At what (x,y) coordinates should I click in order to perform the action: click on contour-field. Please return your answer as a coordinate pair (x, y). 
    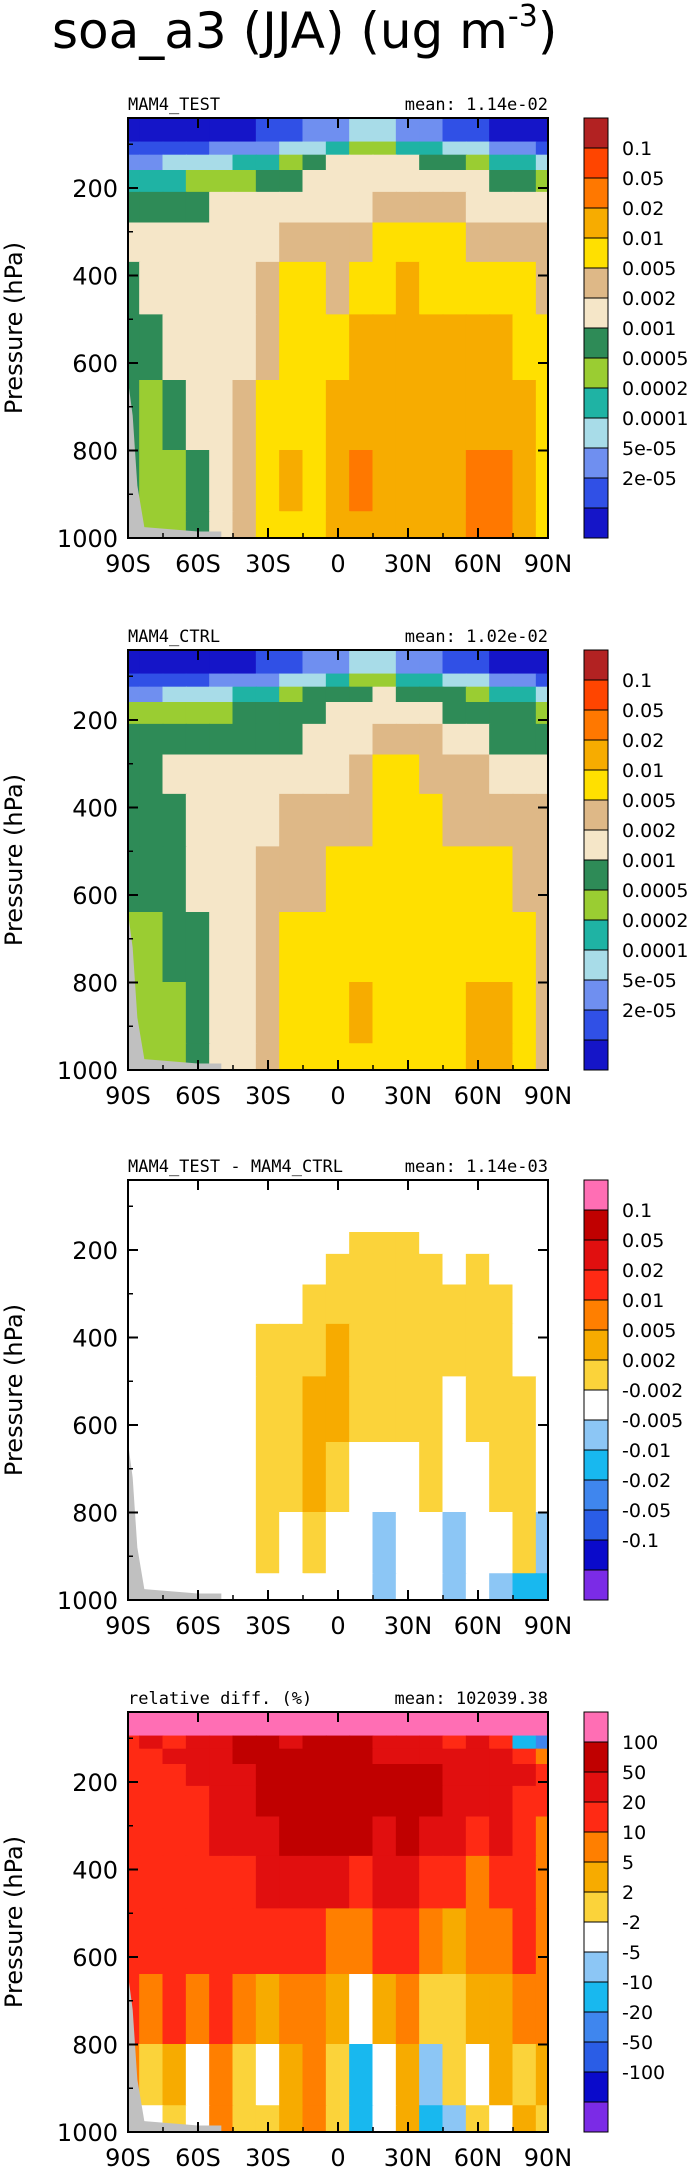
    Looking at the image, I should click on (338, 328).